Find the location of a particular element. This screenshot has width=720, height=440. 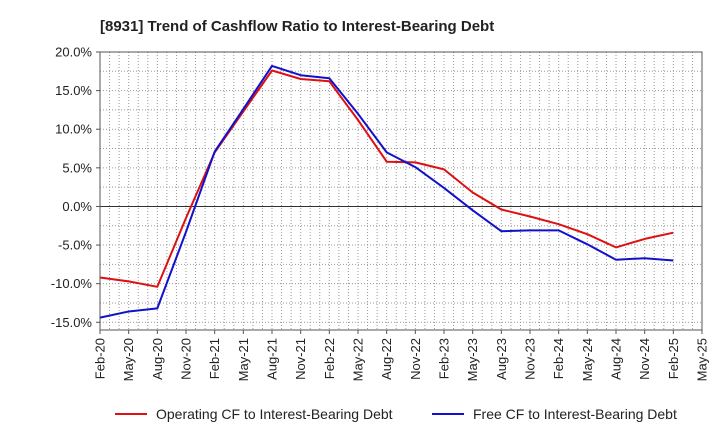

x-tick-label: Aug-23 is located at coordinates (501, 359).